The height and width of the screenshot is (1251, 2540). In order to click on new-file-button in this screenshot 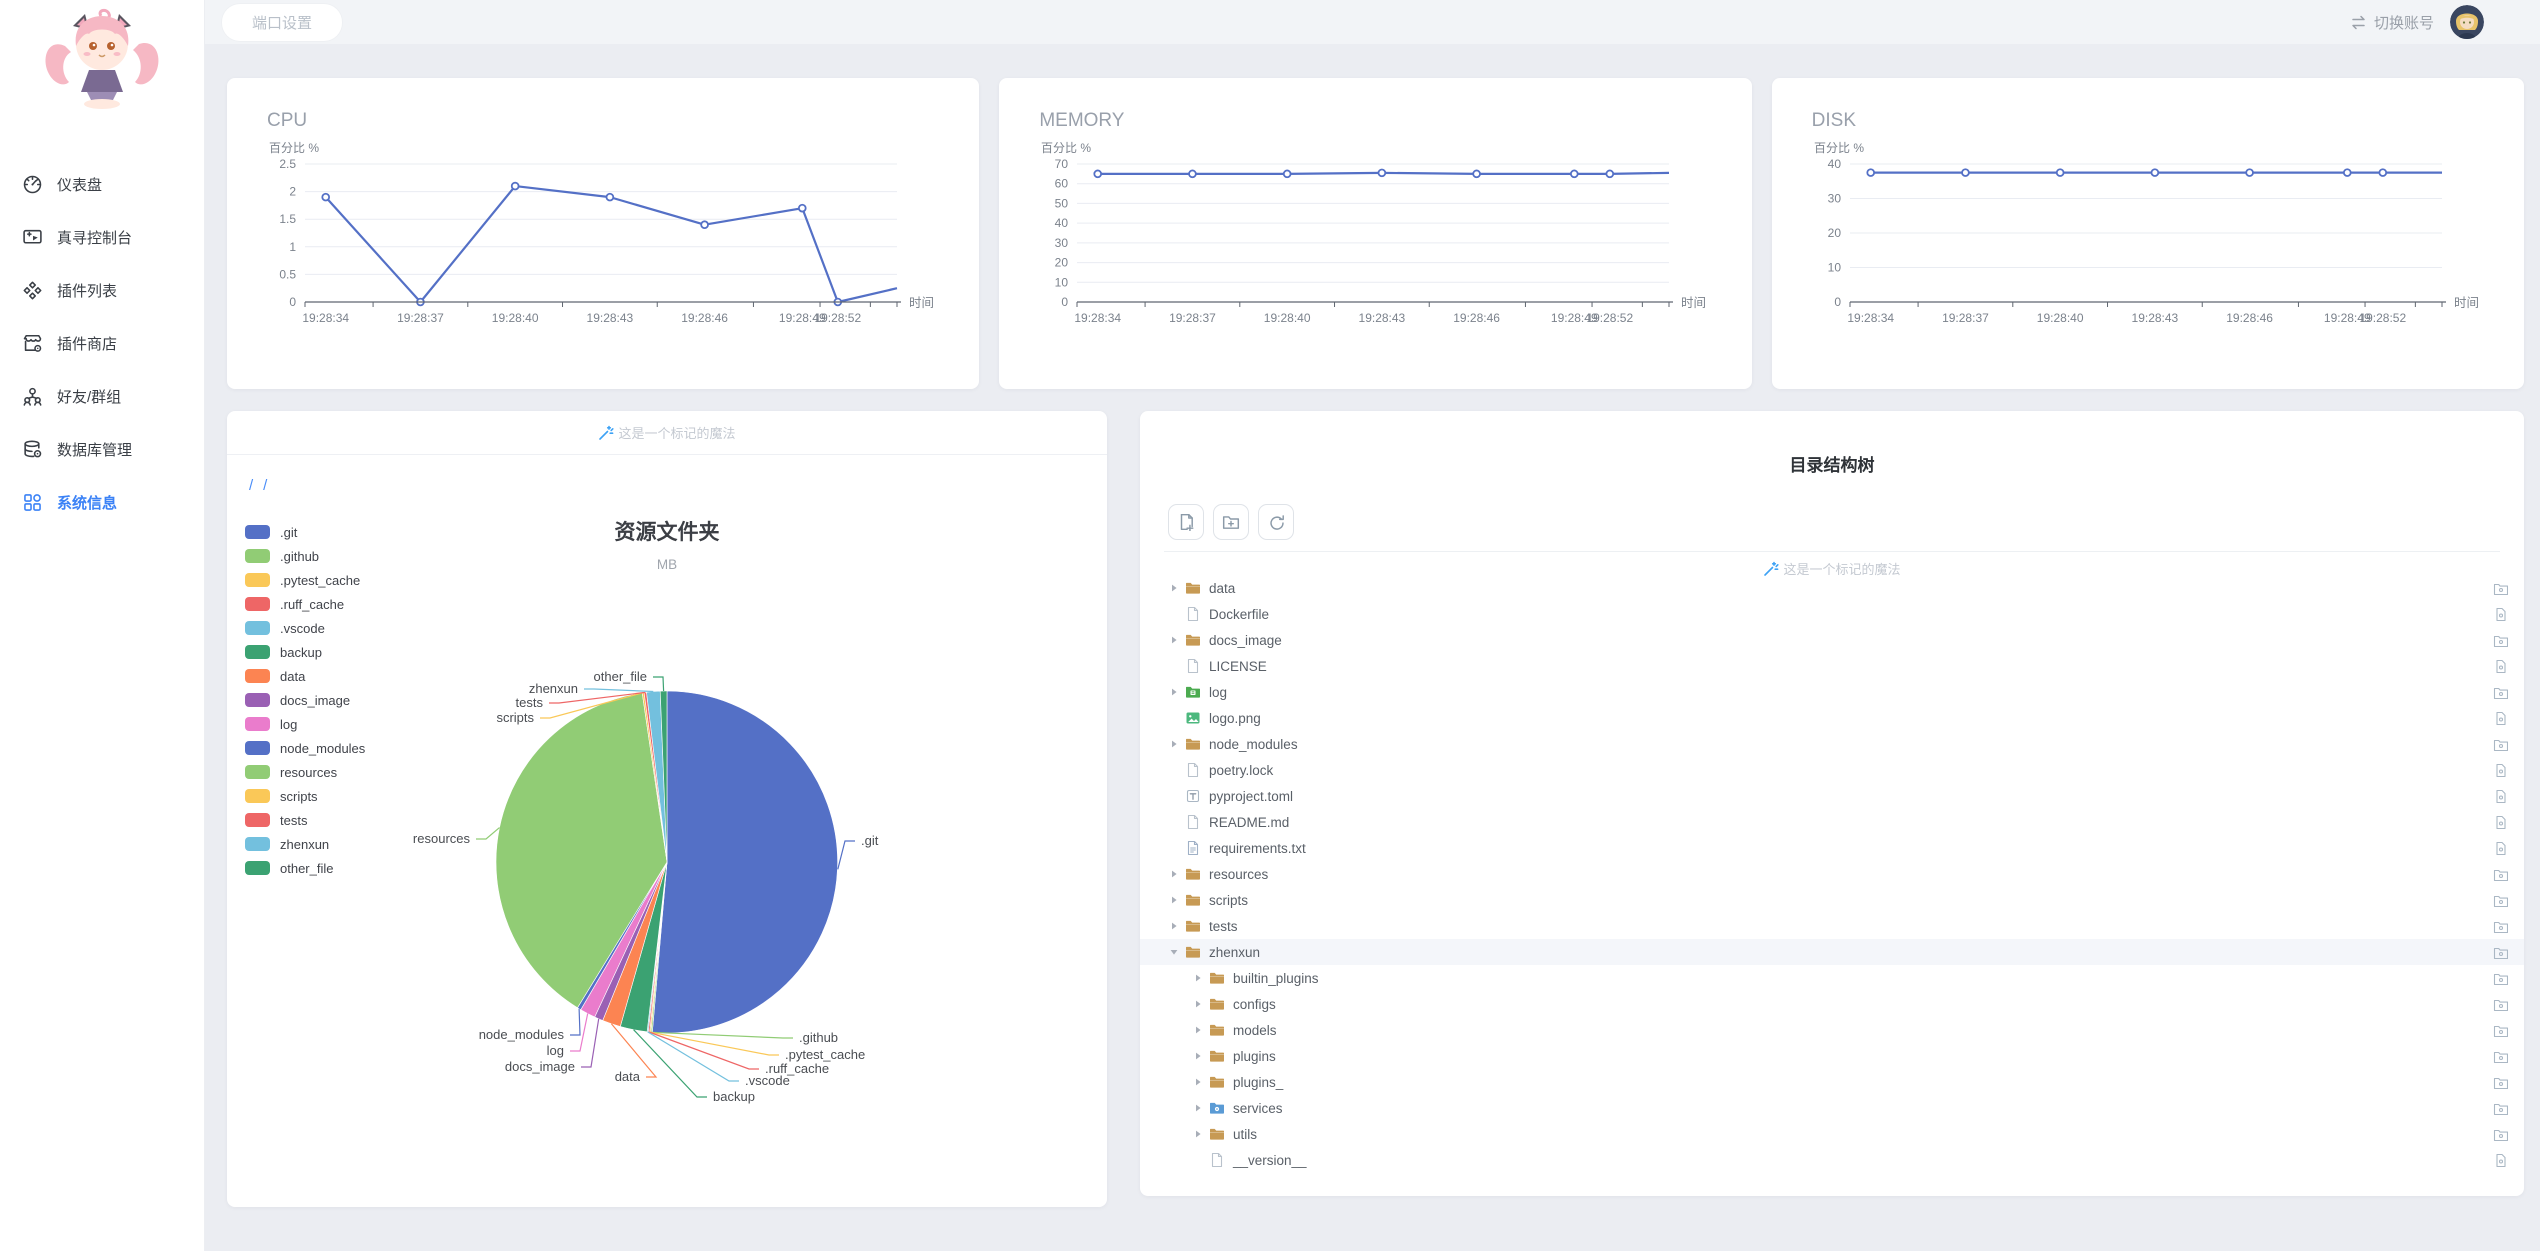, I will do `click(1186, 522)`.